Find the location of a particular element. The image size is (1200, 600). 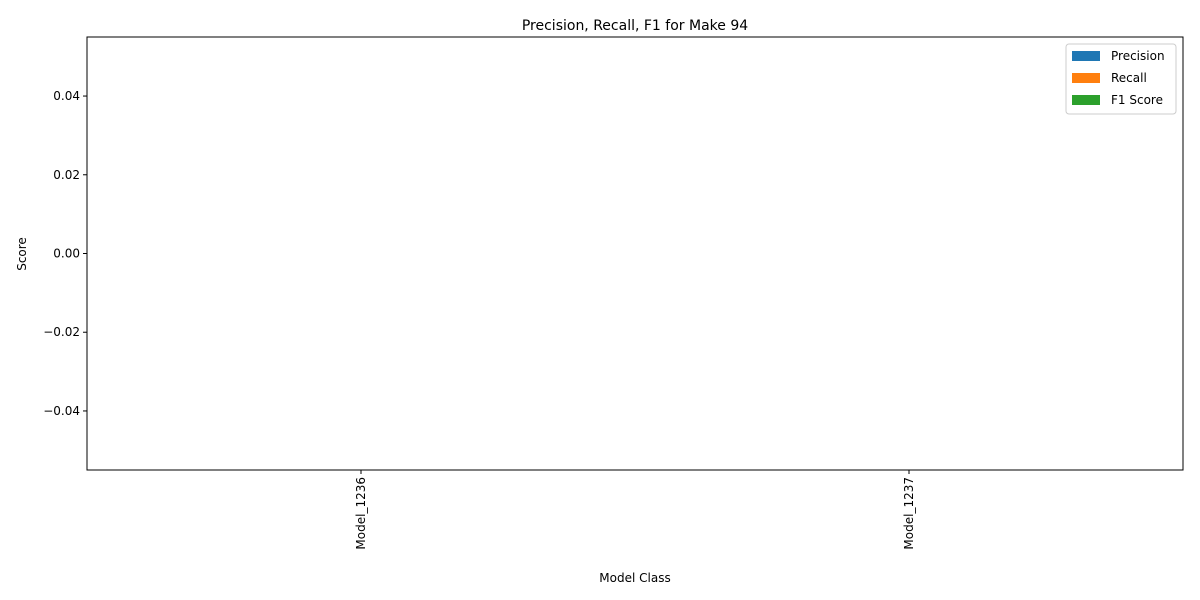

x-tick-label: Model_1237 is located at coordinates (909, 513).